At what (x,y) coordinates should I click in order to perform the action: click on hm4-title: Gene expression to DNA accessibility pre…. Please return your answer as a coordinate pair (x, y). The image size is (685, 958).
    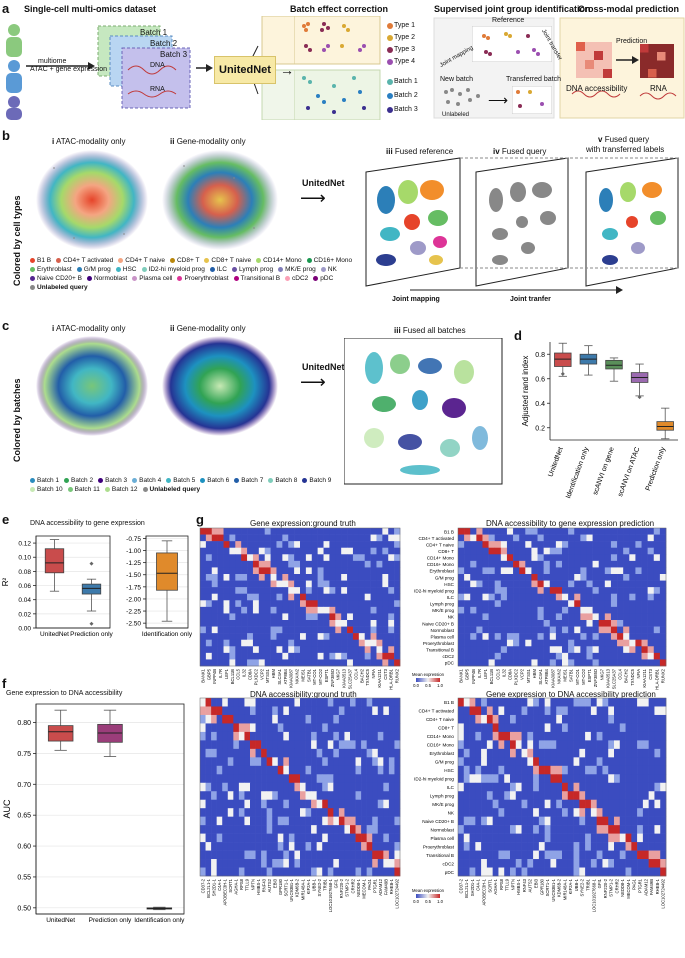
    Looking at the image, I should click on (571, 694).